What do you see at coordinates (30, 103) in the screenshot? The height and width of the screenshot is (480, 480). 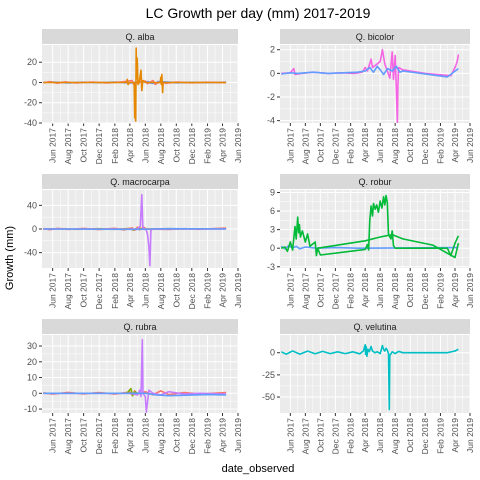 I see `y-tick-label: -20` at bounding box center [30, 103].